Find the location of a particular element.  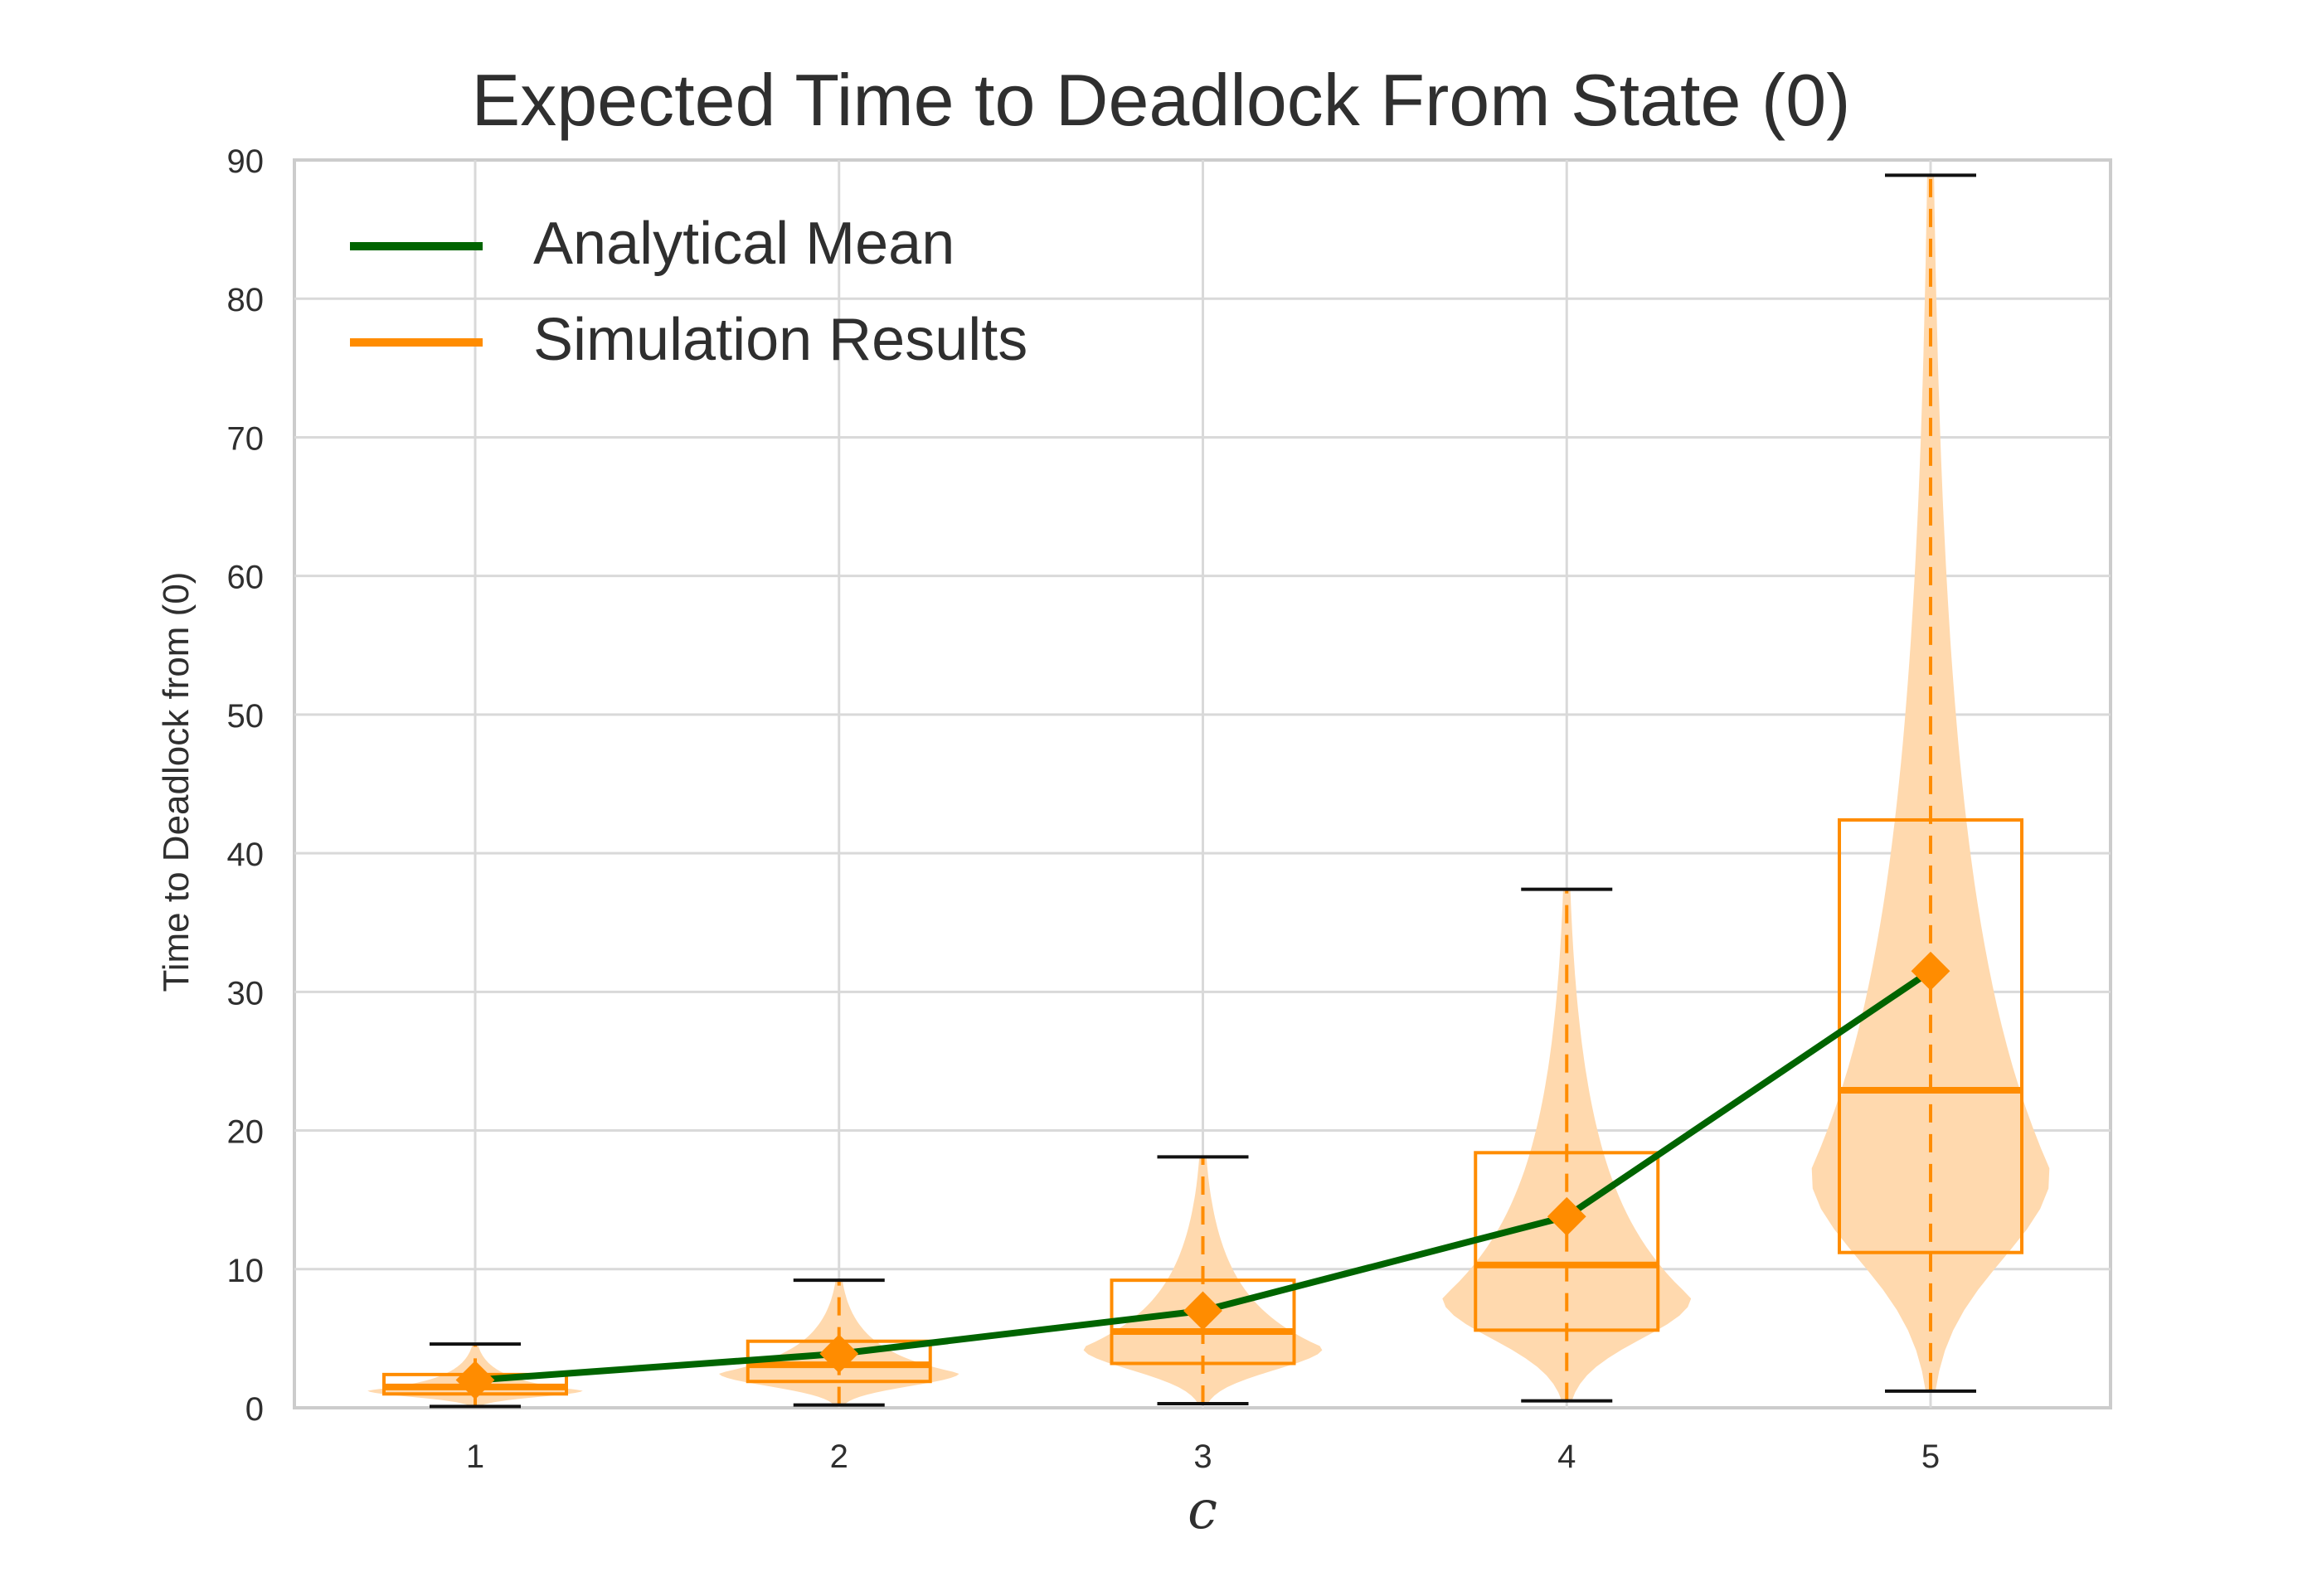

y-tick-label: 70 is located at coordinates (246, 439).